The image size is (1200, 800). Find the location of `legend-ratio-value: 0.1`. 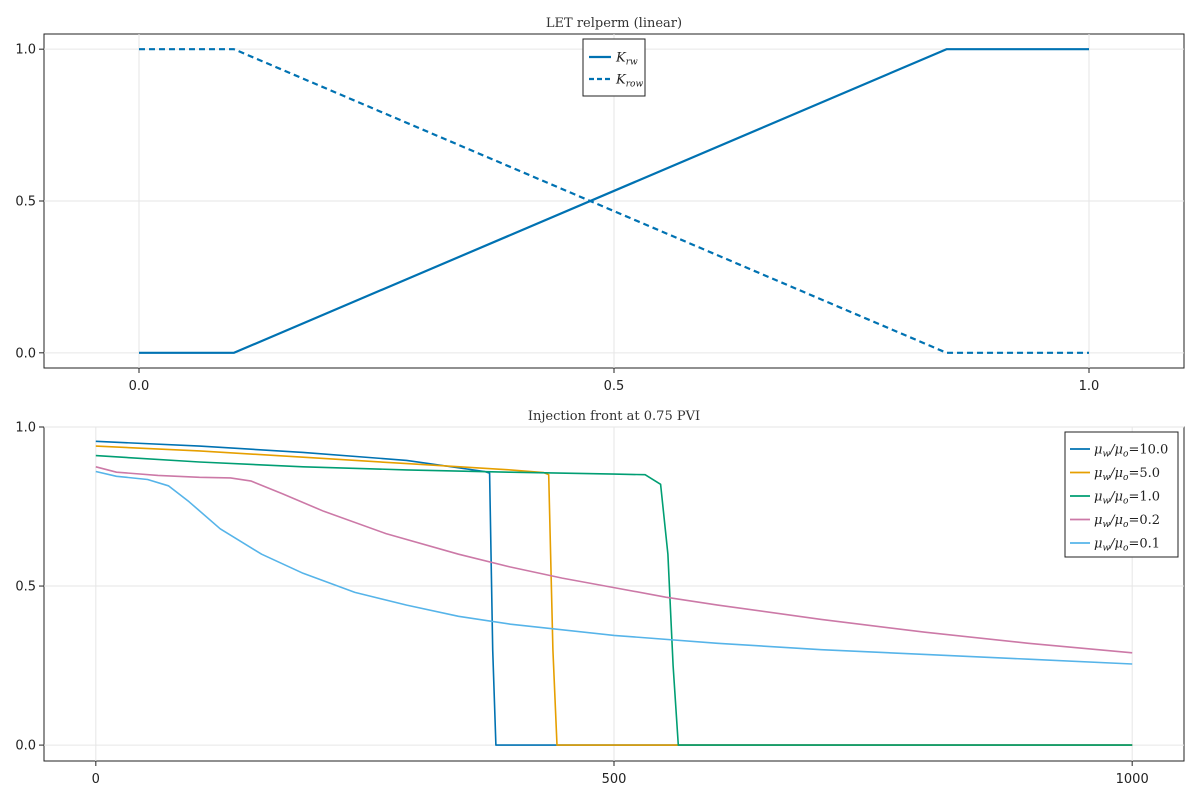

legend-ratio-value: 0.1 is located at coordinates (1149, 544).